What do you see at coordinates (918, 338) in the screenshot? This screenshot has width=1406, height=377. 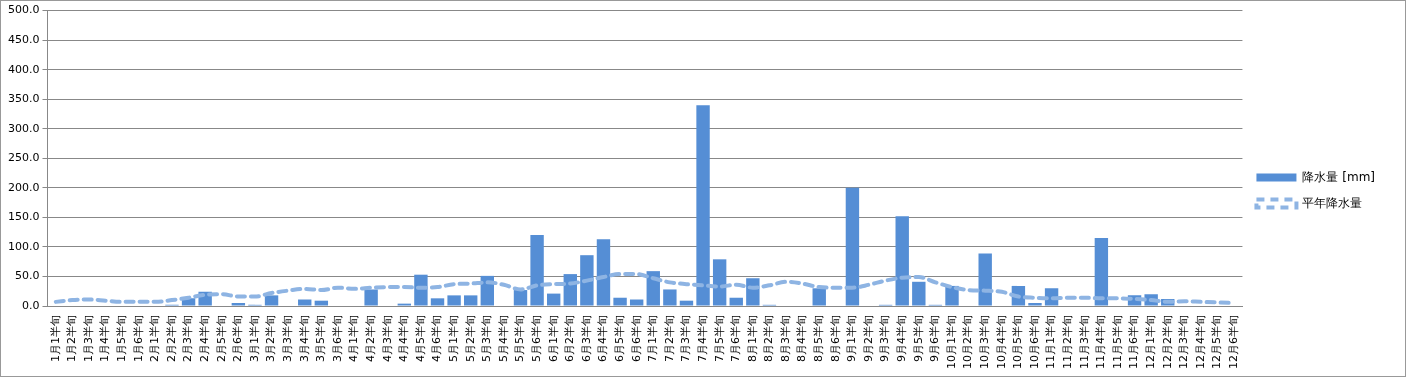 I see `x-tick-label: 9月5半旬` at bounding box center [918, 338].